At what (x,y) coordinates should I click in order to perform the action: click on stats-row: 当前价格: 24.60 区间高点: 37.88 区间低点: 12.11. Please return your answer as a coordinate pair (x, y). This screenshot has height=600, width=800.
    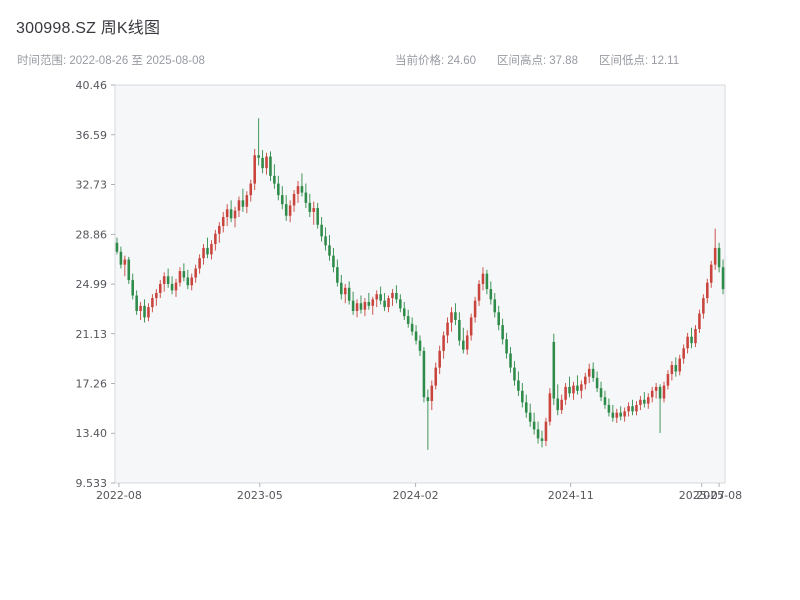
    Looking at the image, I should click on (538, 60).